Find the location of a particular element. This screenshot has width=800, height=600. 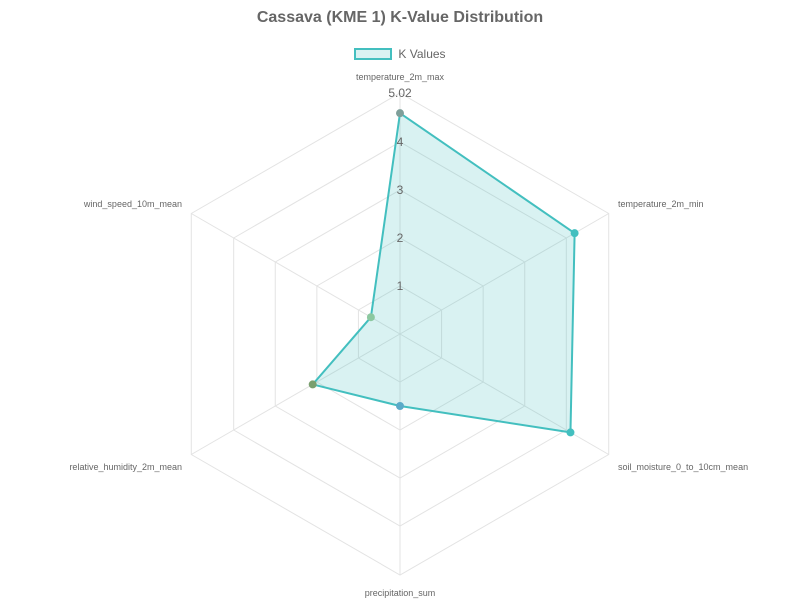

data-point-relative_humidity_2m_mean is located at coordinates (312, 384).